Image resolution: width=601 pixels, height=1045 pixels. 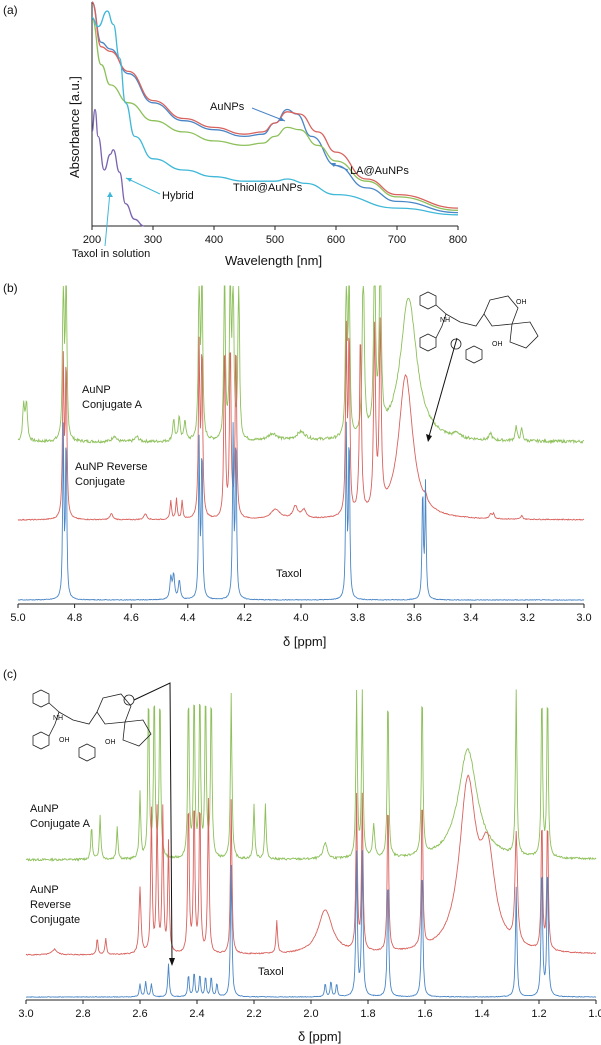 I want to click on label-b-reverse: AuNP Reverse Conjugate, so click(x=111, y=474).